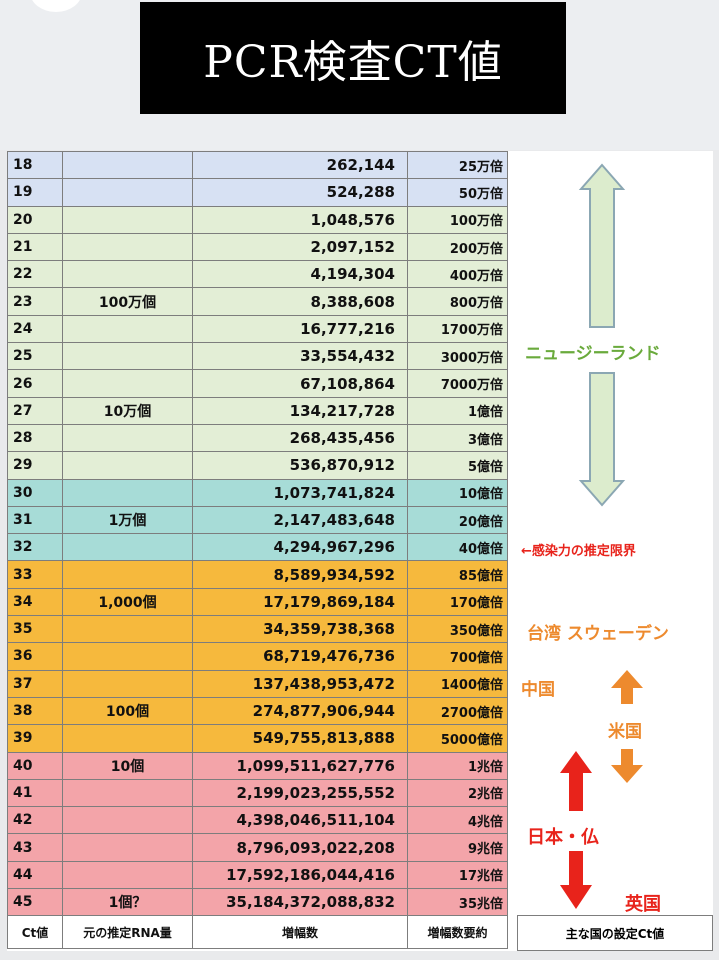 The image size is (719, 960). I want to click on table-row: 24 16,777,216 1700万倍, so click(257, 329).